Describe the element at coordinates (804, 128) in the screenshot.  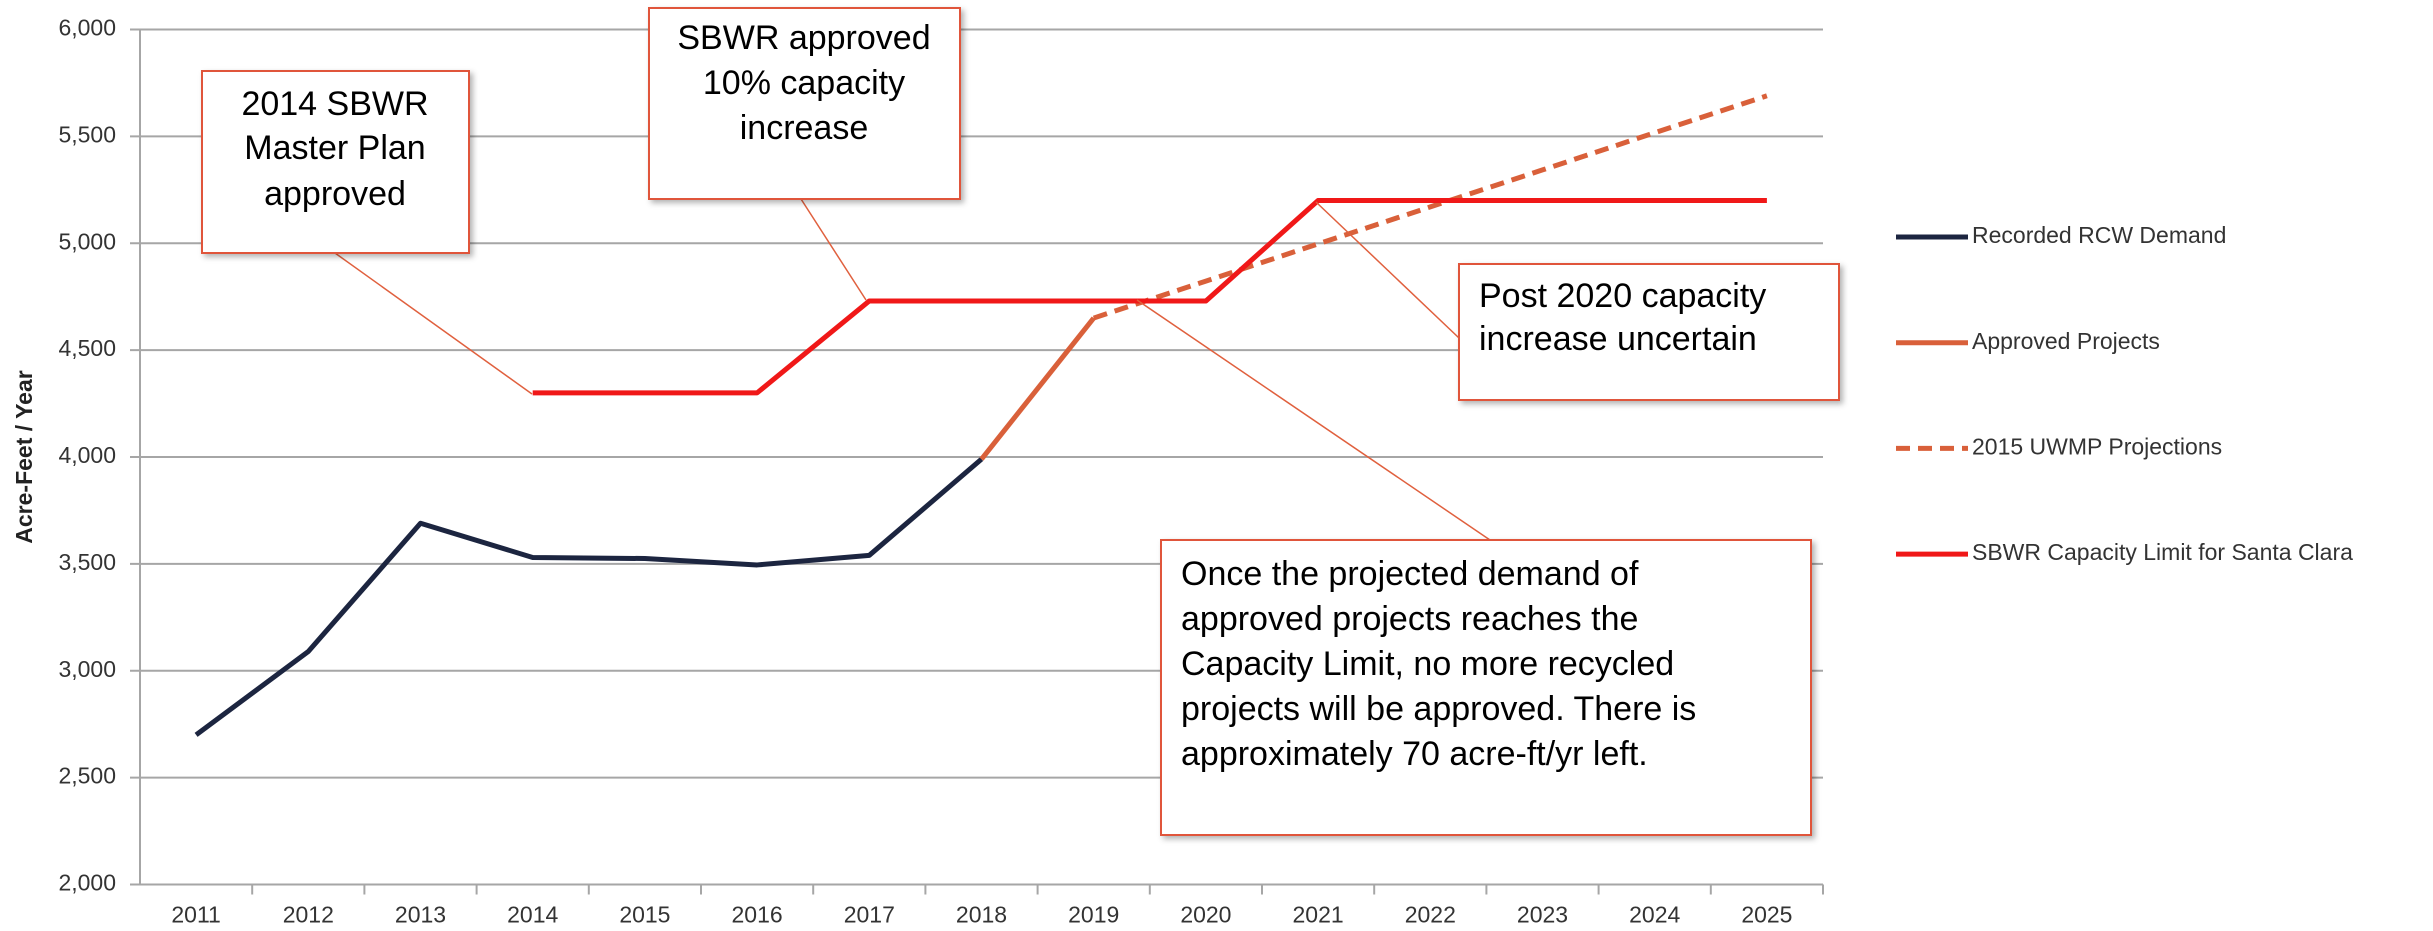
I see `annotation-text: increase` at that location.